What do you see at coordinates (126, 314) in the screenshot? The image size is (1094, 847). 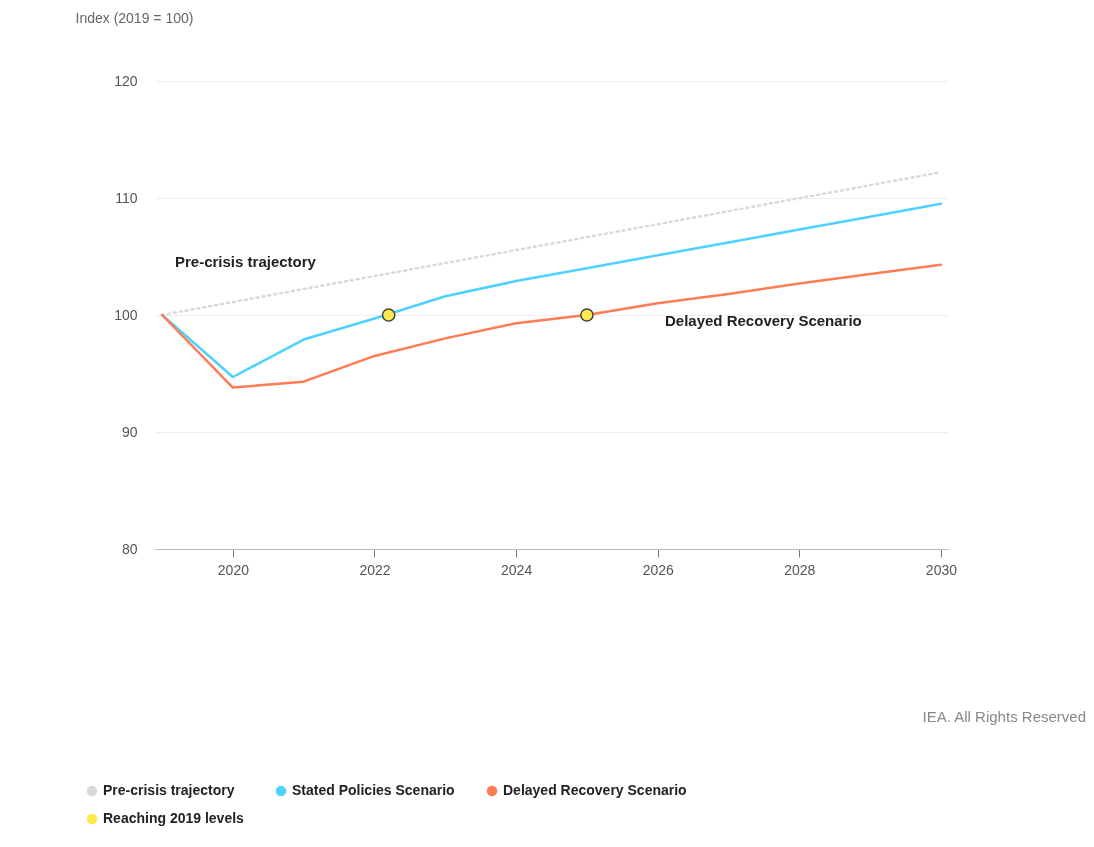 I see `y-tick-label: 100` at bounding box center [126, 314].